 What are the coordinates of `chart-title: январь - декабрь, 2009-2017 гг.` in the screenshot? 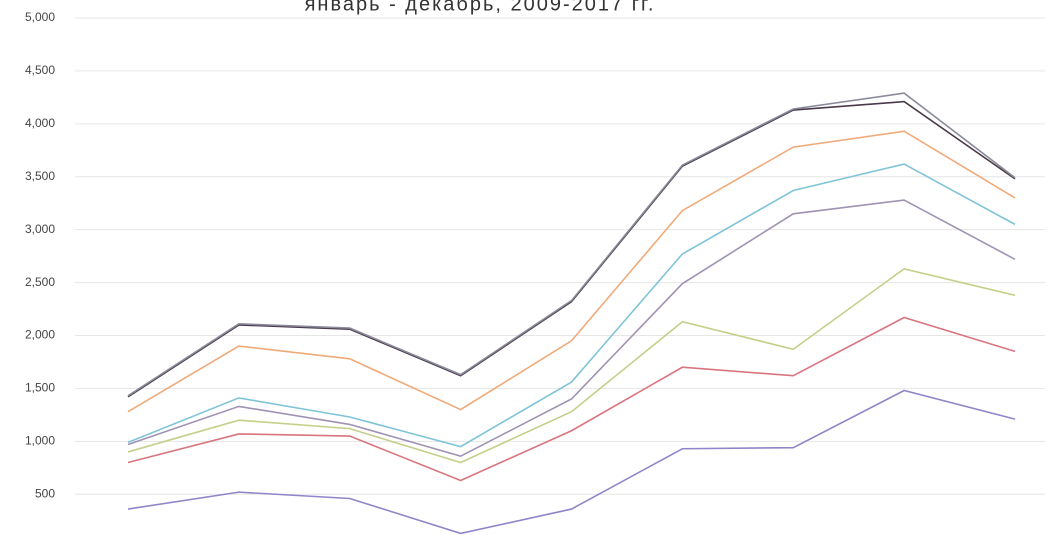 It's located at (480, 7).